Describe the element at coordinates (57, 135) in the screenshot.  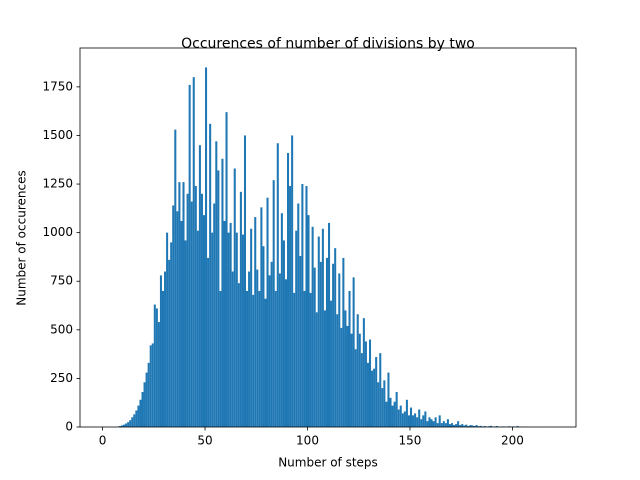
I see `y-tick-label: 1500` at that location.